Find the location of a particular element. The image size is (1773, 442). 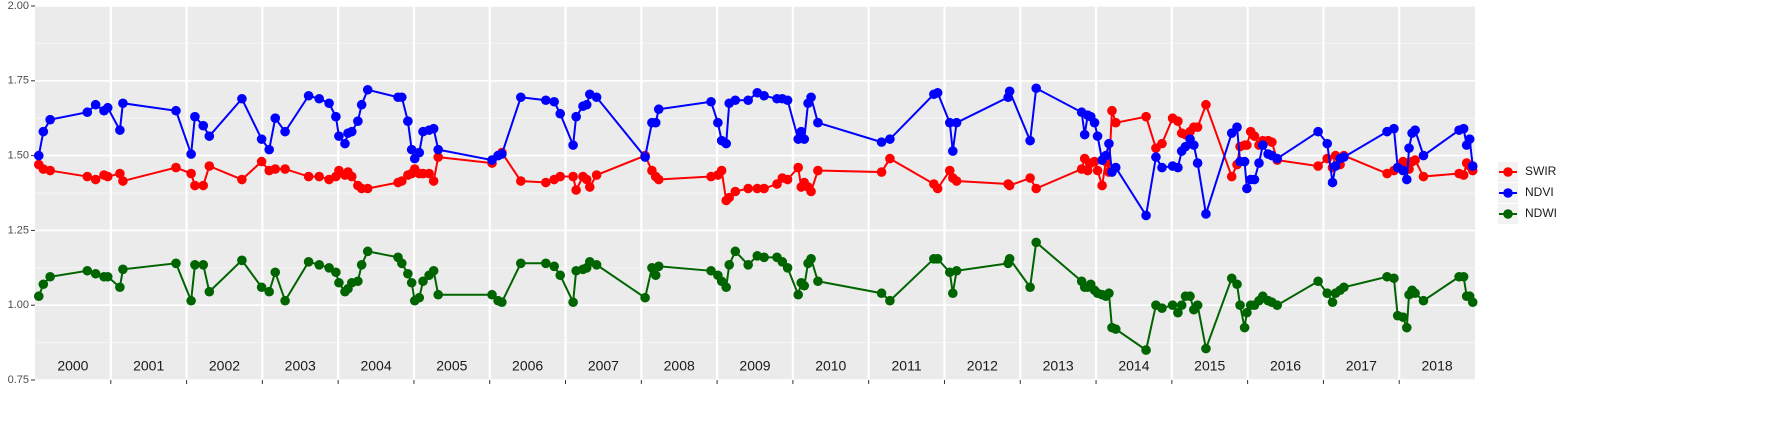

legend-label: NDWI is located at coordinates (1541, 213).